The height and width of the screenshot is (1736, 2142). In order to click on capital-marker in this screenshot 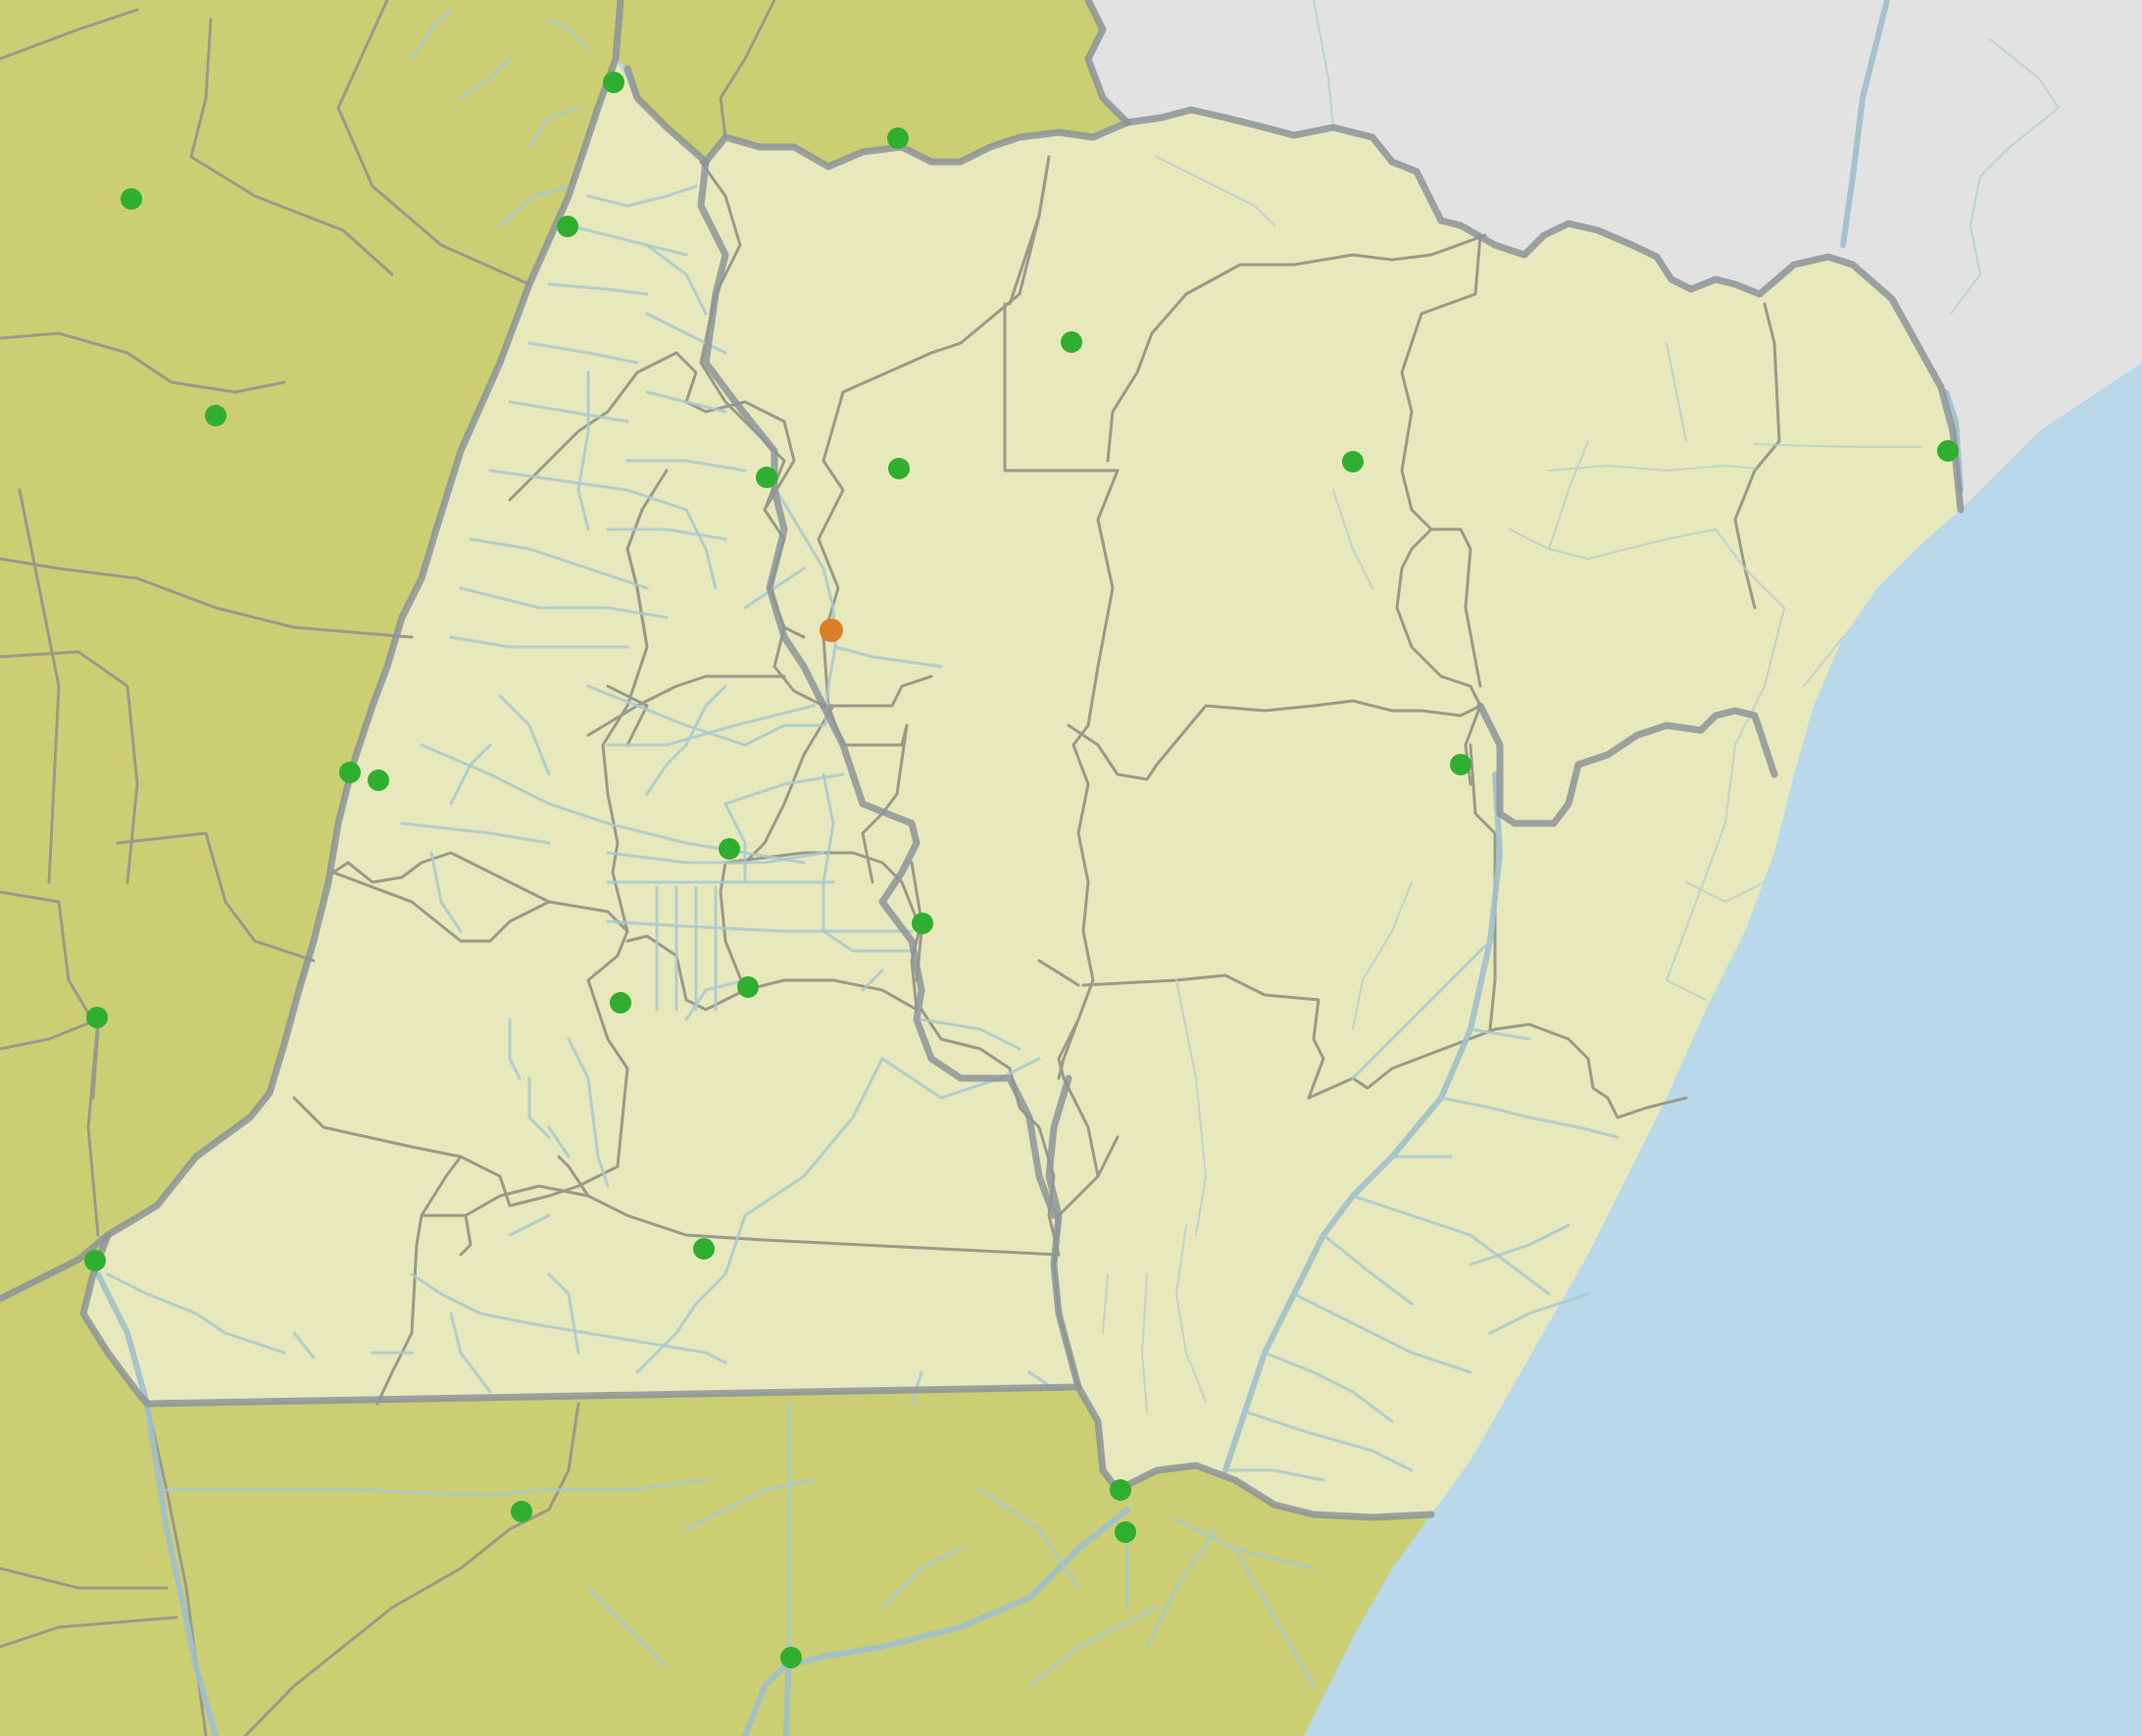, I will do `click(831, 631)`.